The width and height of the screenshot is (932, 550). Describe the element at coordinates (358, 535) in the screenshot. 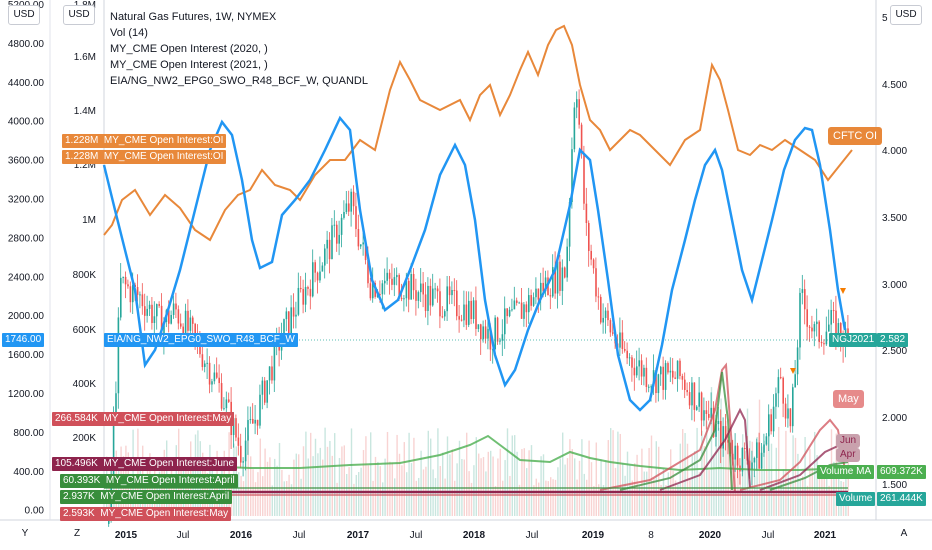

I see `x-tick-label: 2017` at that location.